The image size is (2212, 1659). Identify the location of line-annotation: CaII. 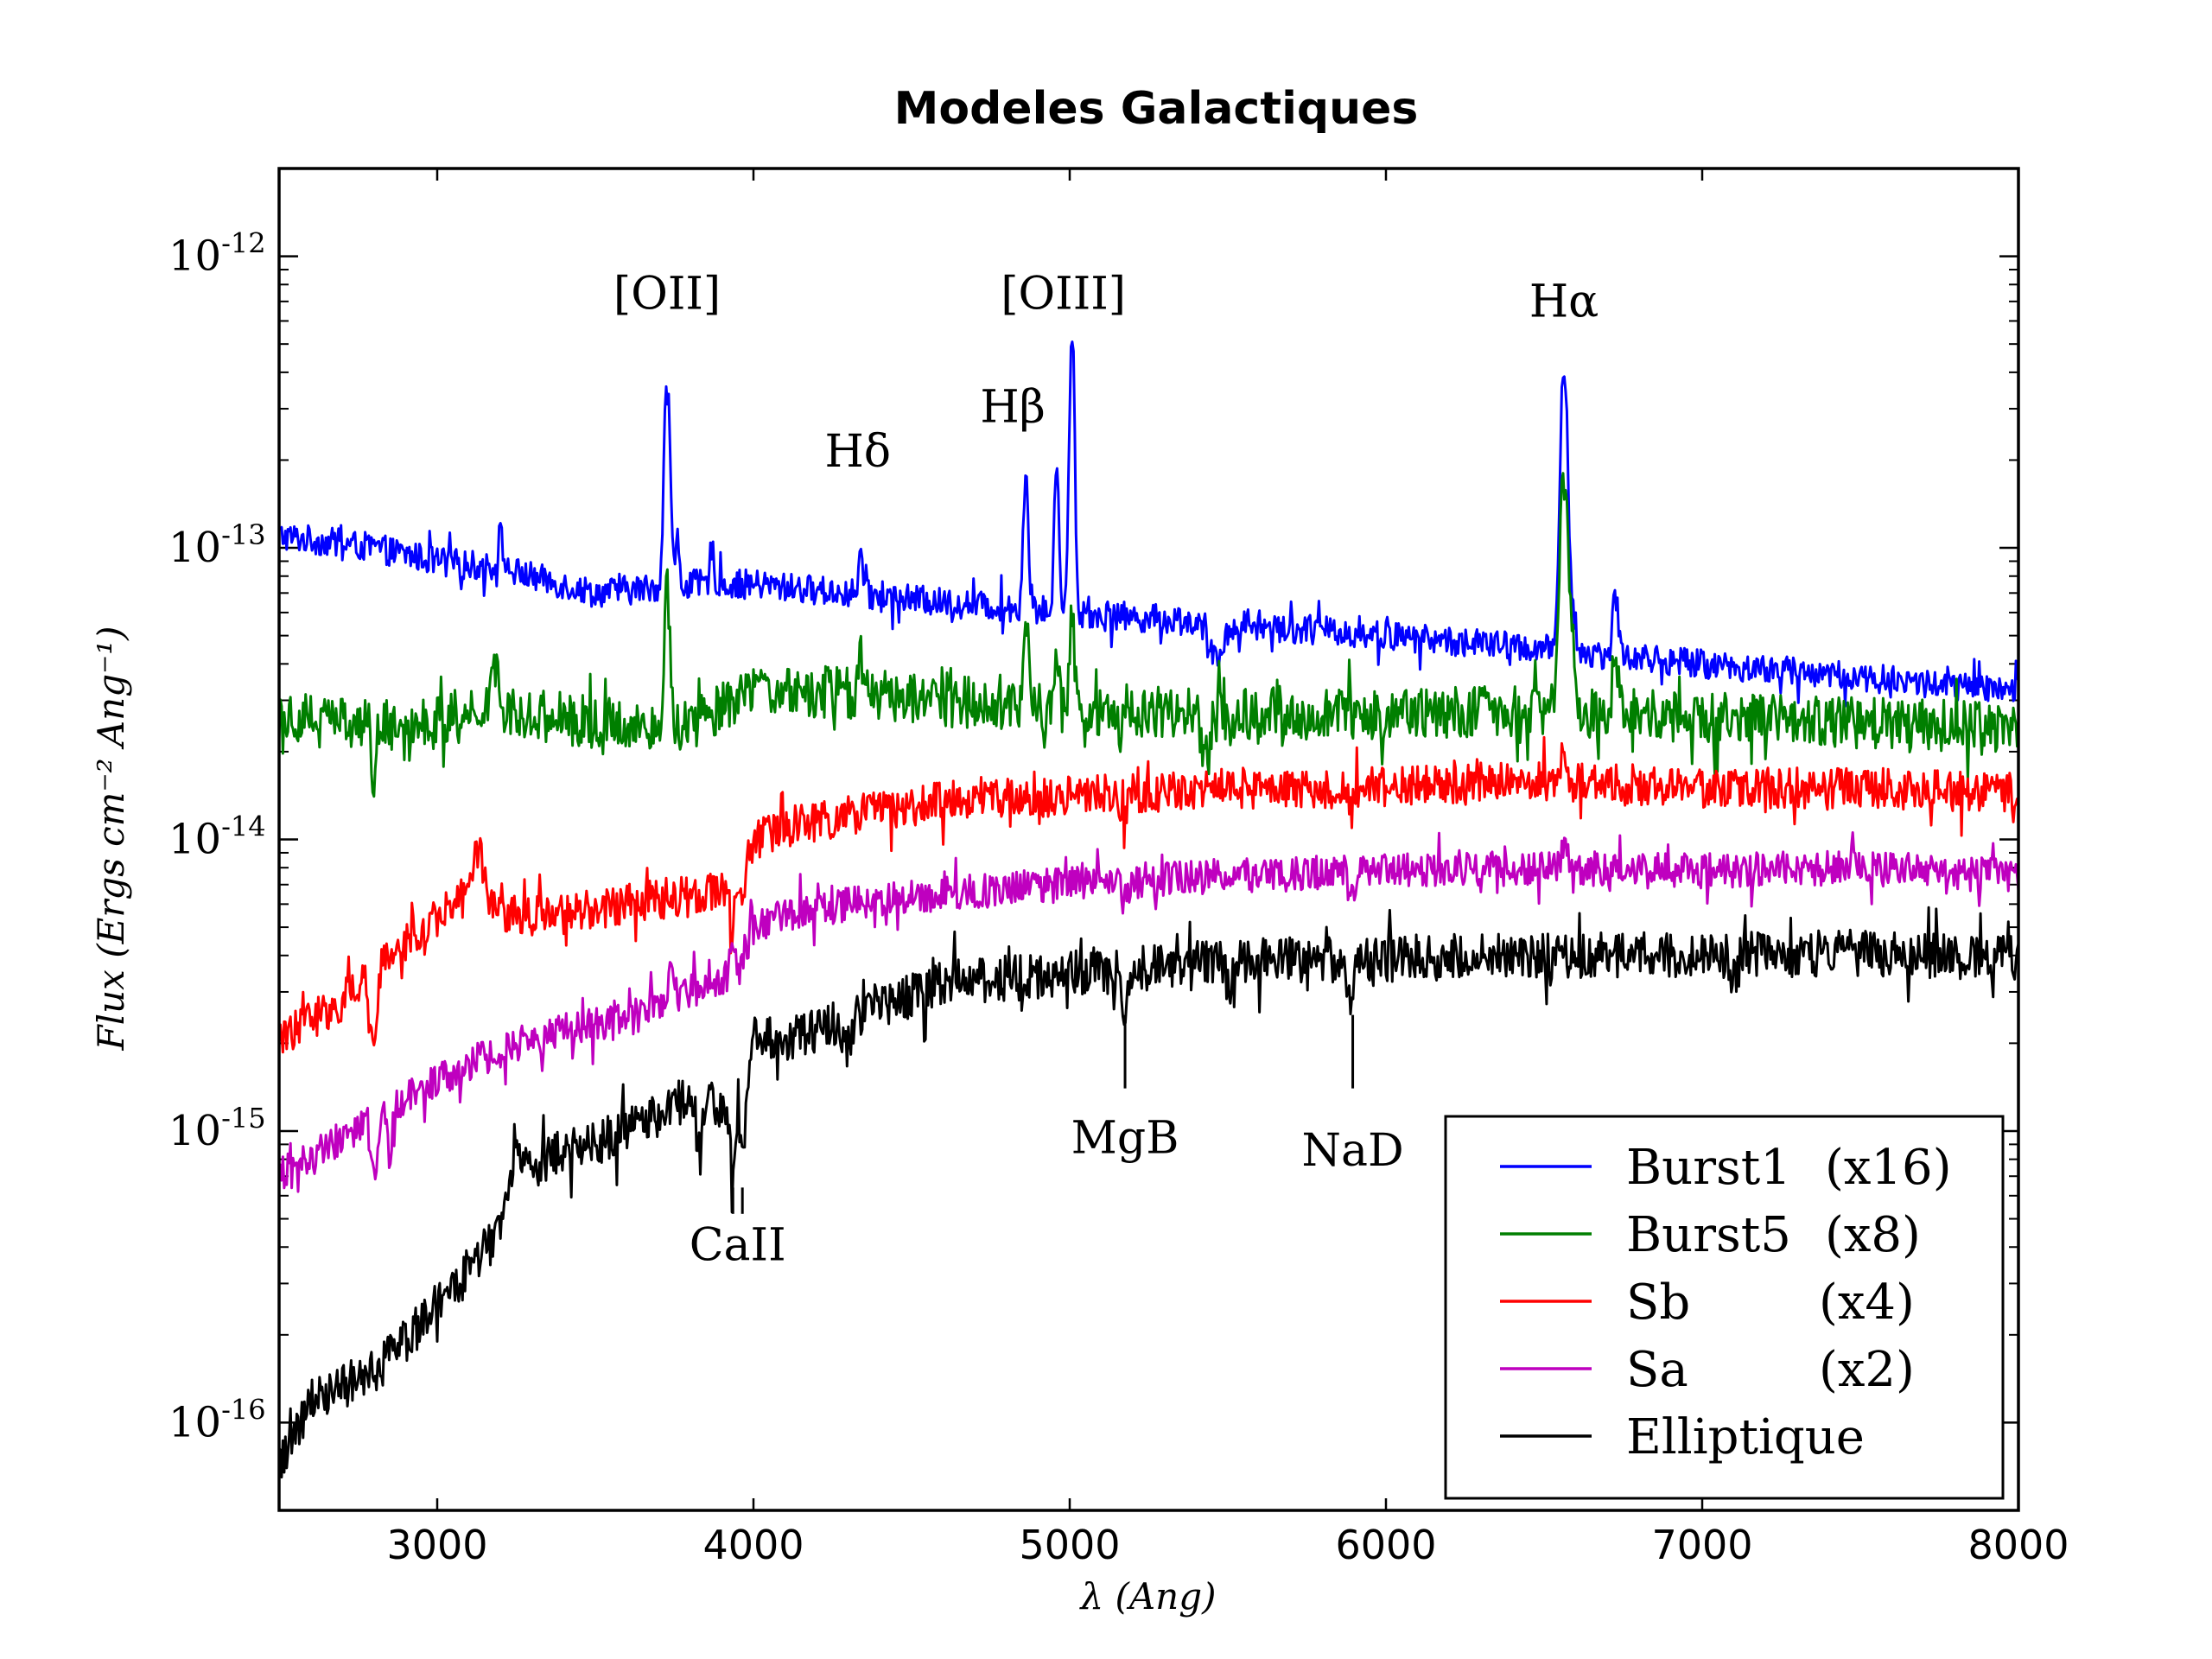
(738, 1246).